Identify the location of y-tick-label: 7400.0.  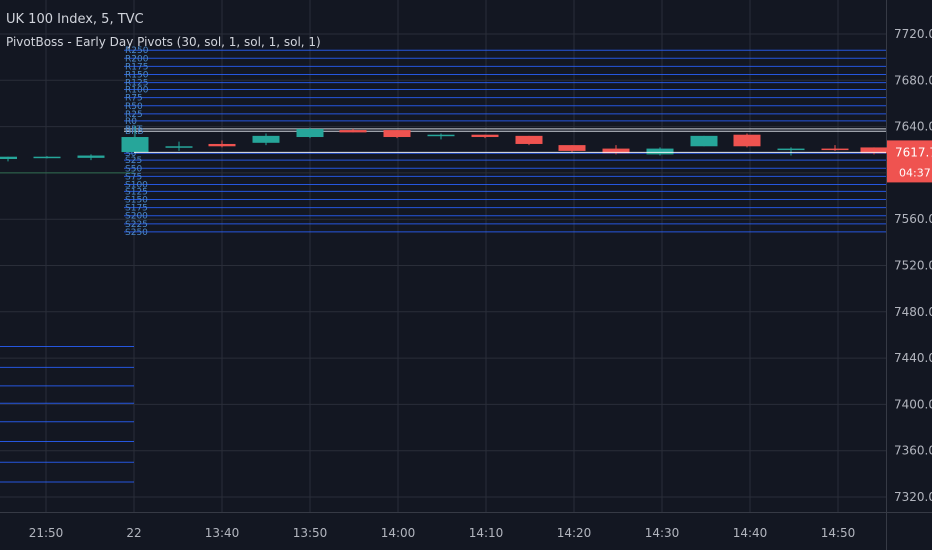
(913, 404).